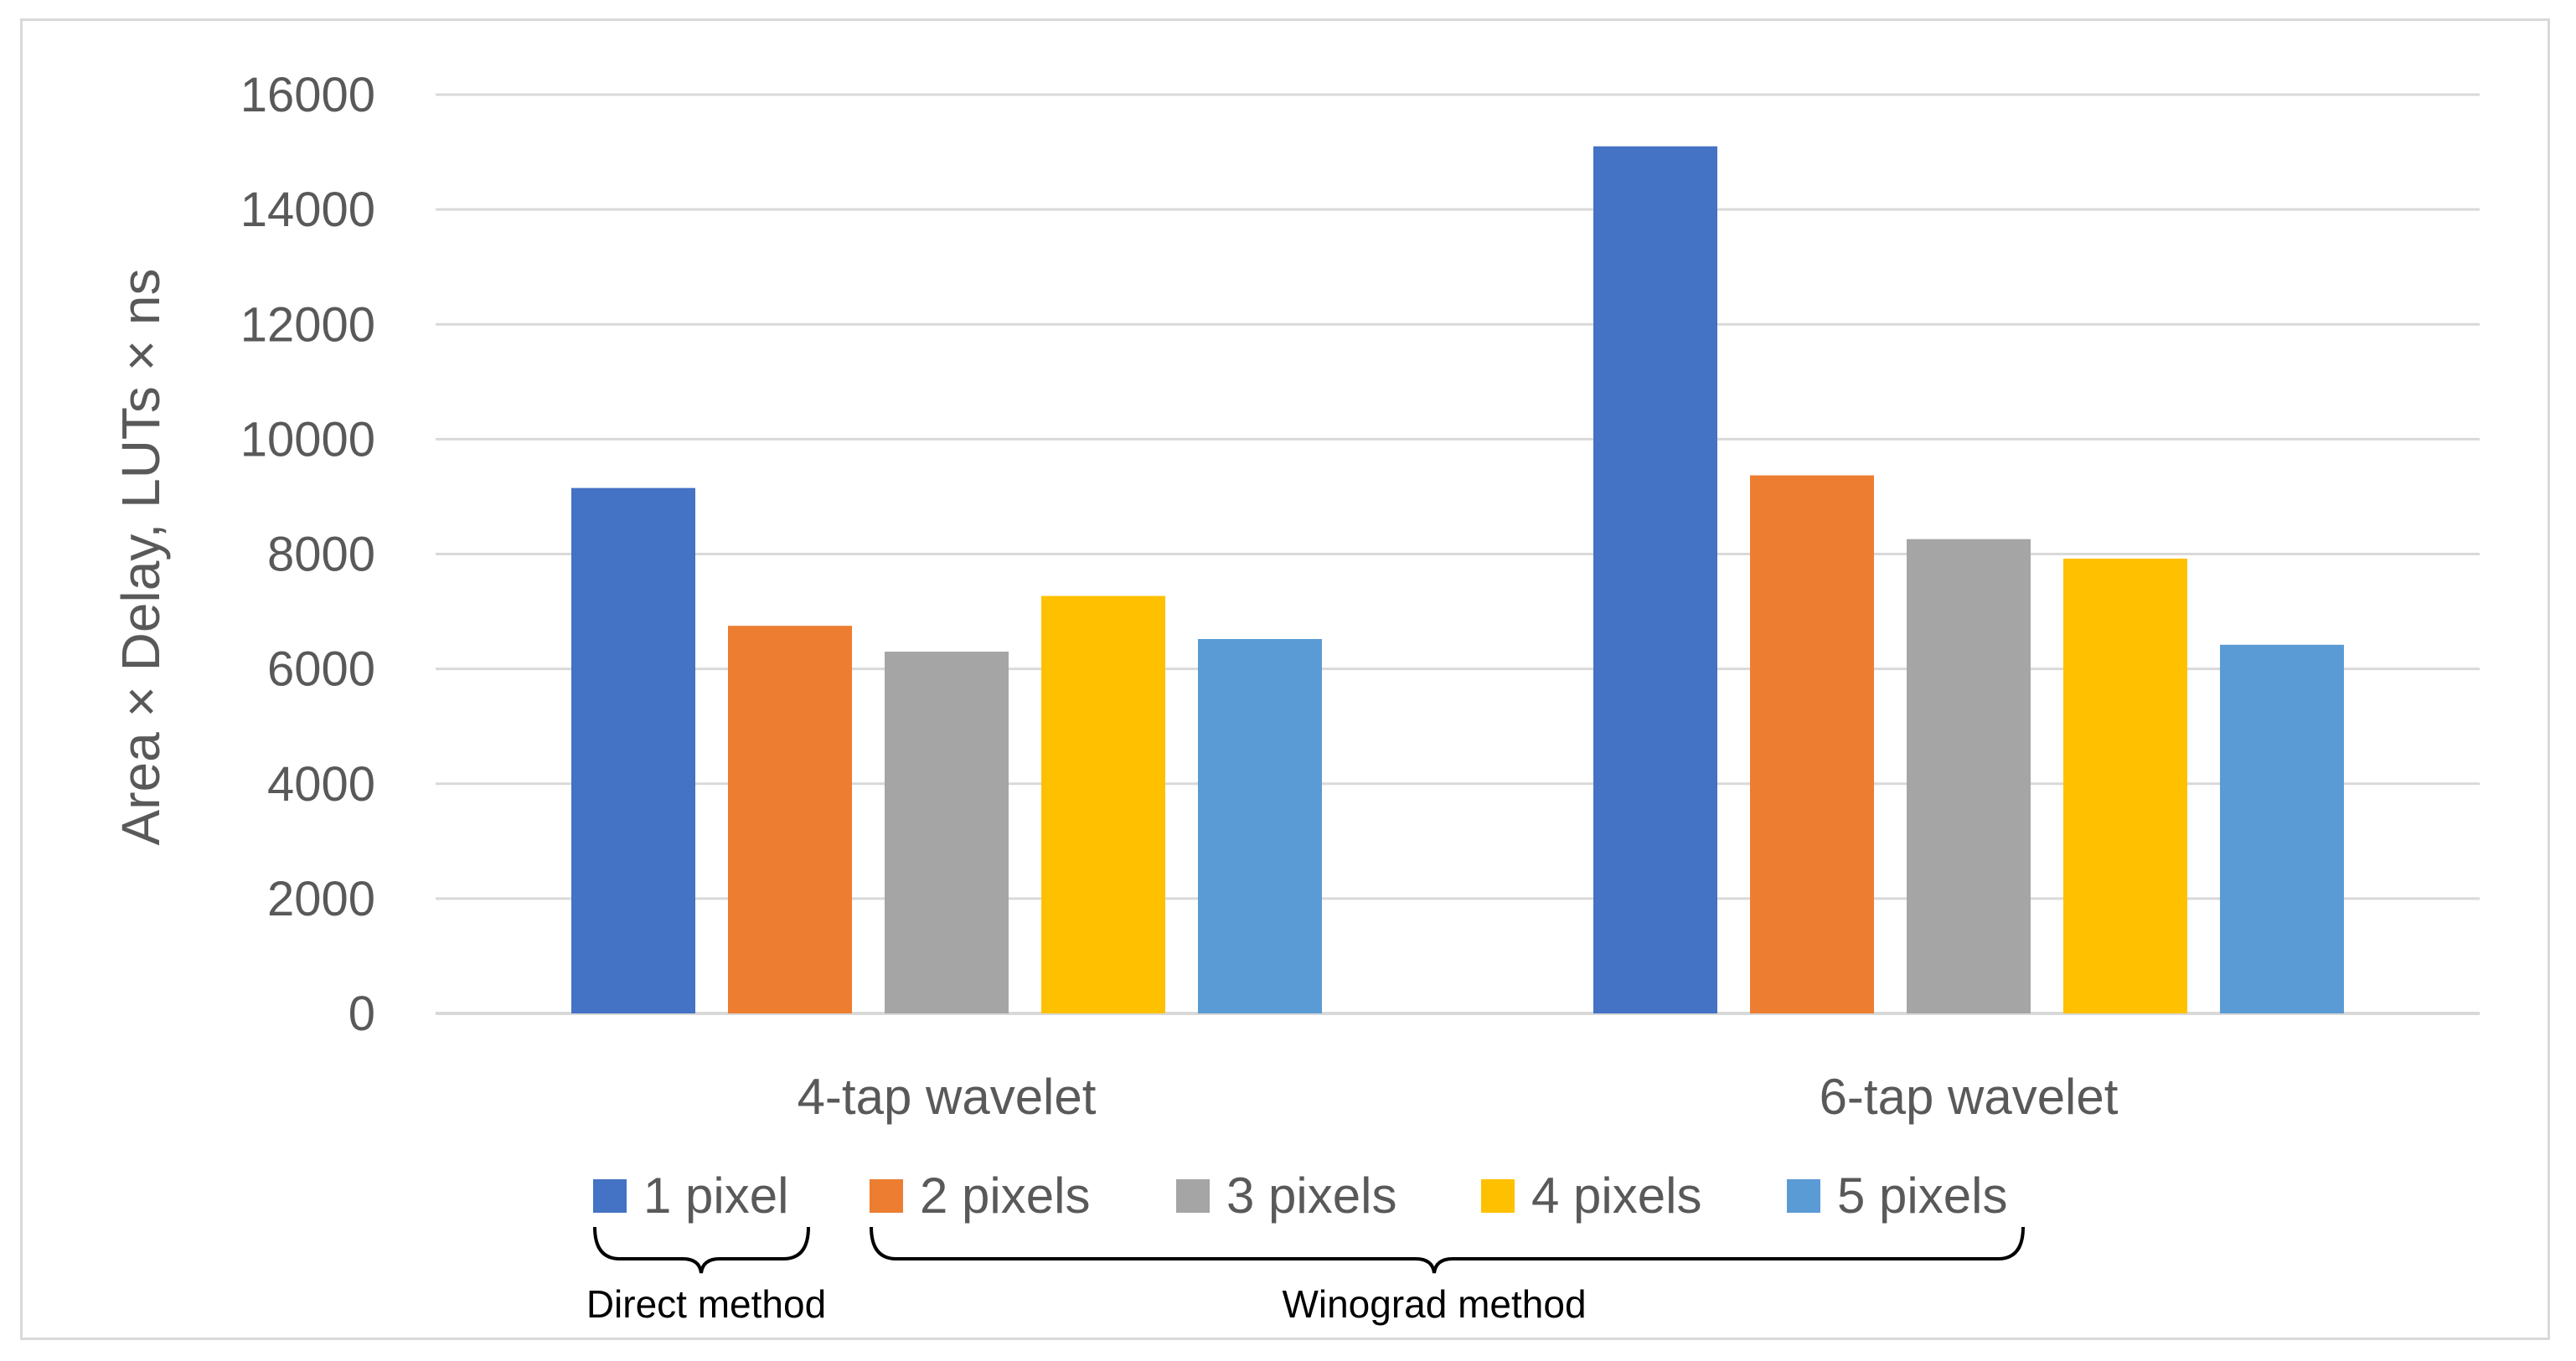  What do you see at coordinates (321, 899) in the screenshot?
I see `y-tick-label: 2000` at bounding box center [321, 899].